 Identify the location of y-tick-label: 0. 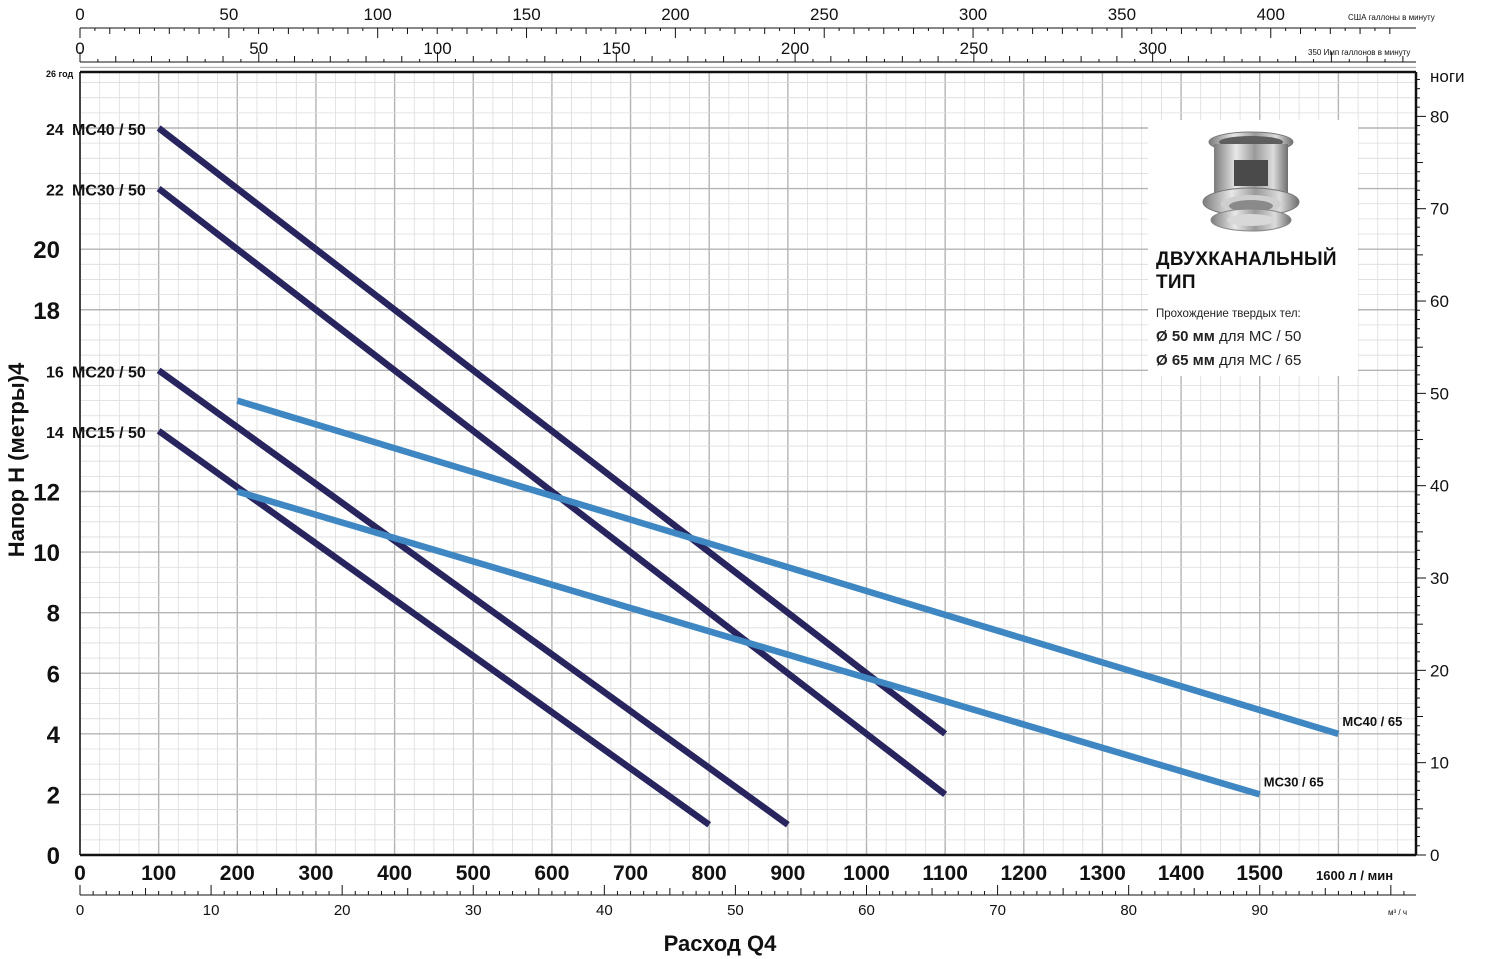
(53, 856).